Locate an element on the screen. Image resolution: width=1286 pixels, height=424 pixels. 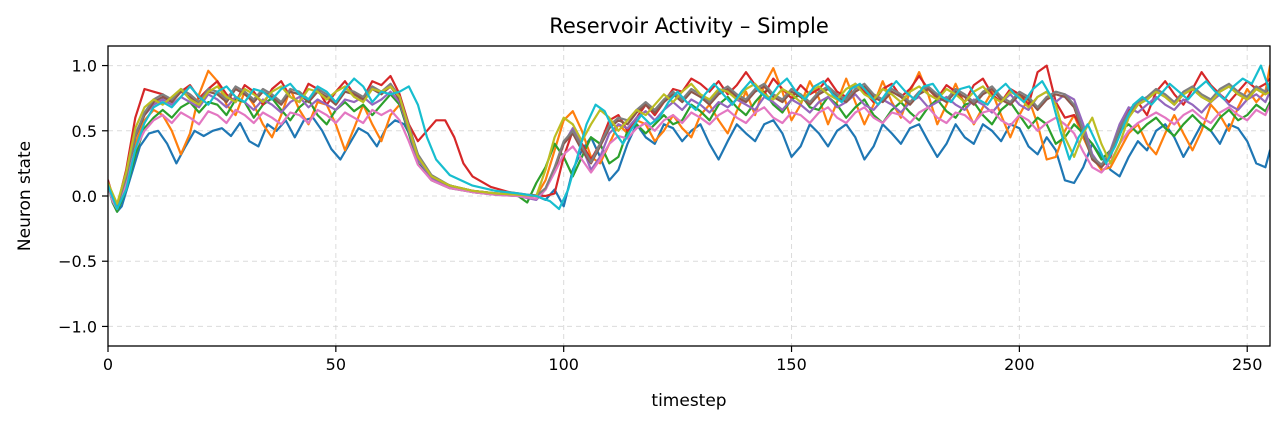
y-tick-label: 1.0 is located at coordinates (84, 66).